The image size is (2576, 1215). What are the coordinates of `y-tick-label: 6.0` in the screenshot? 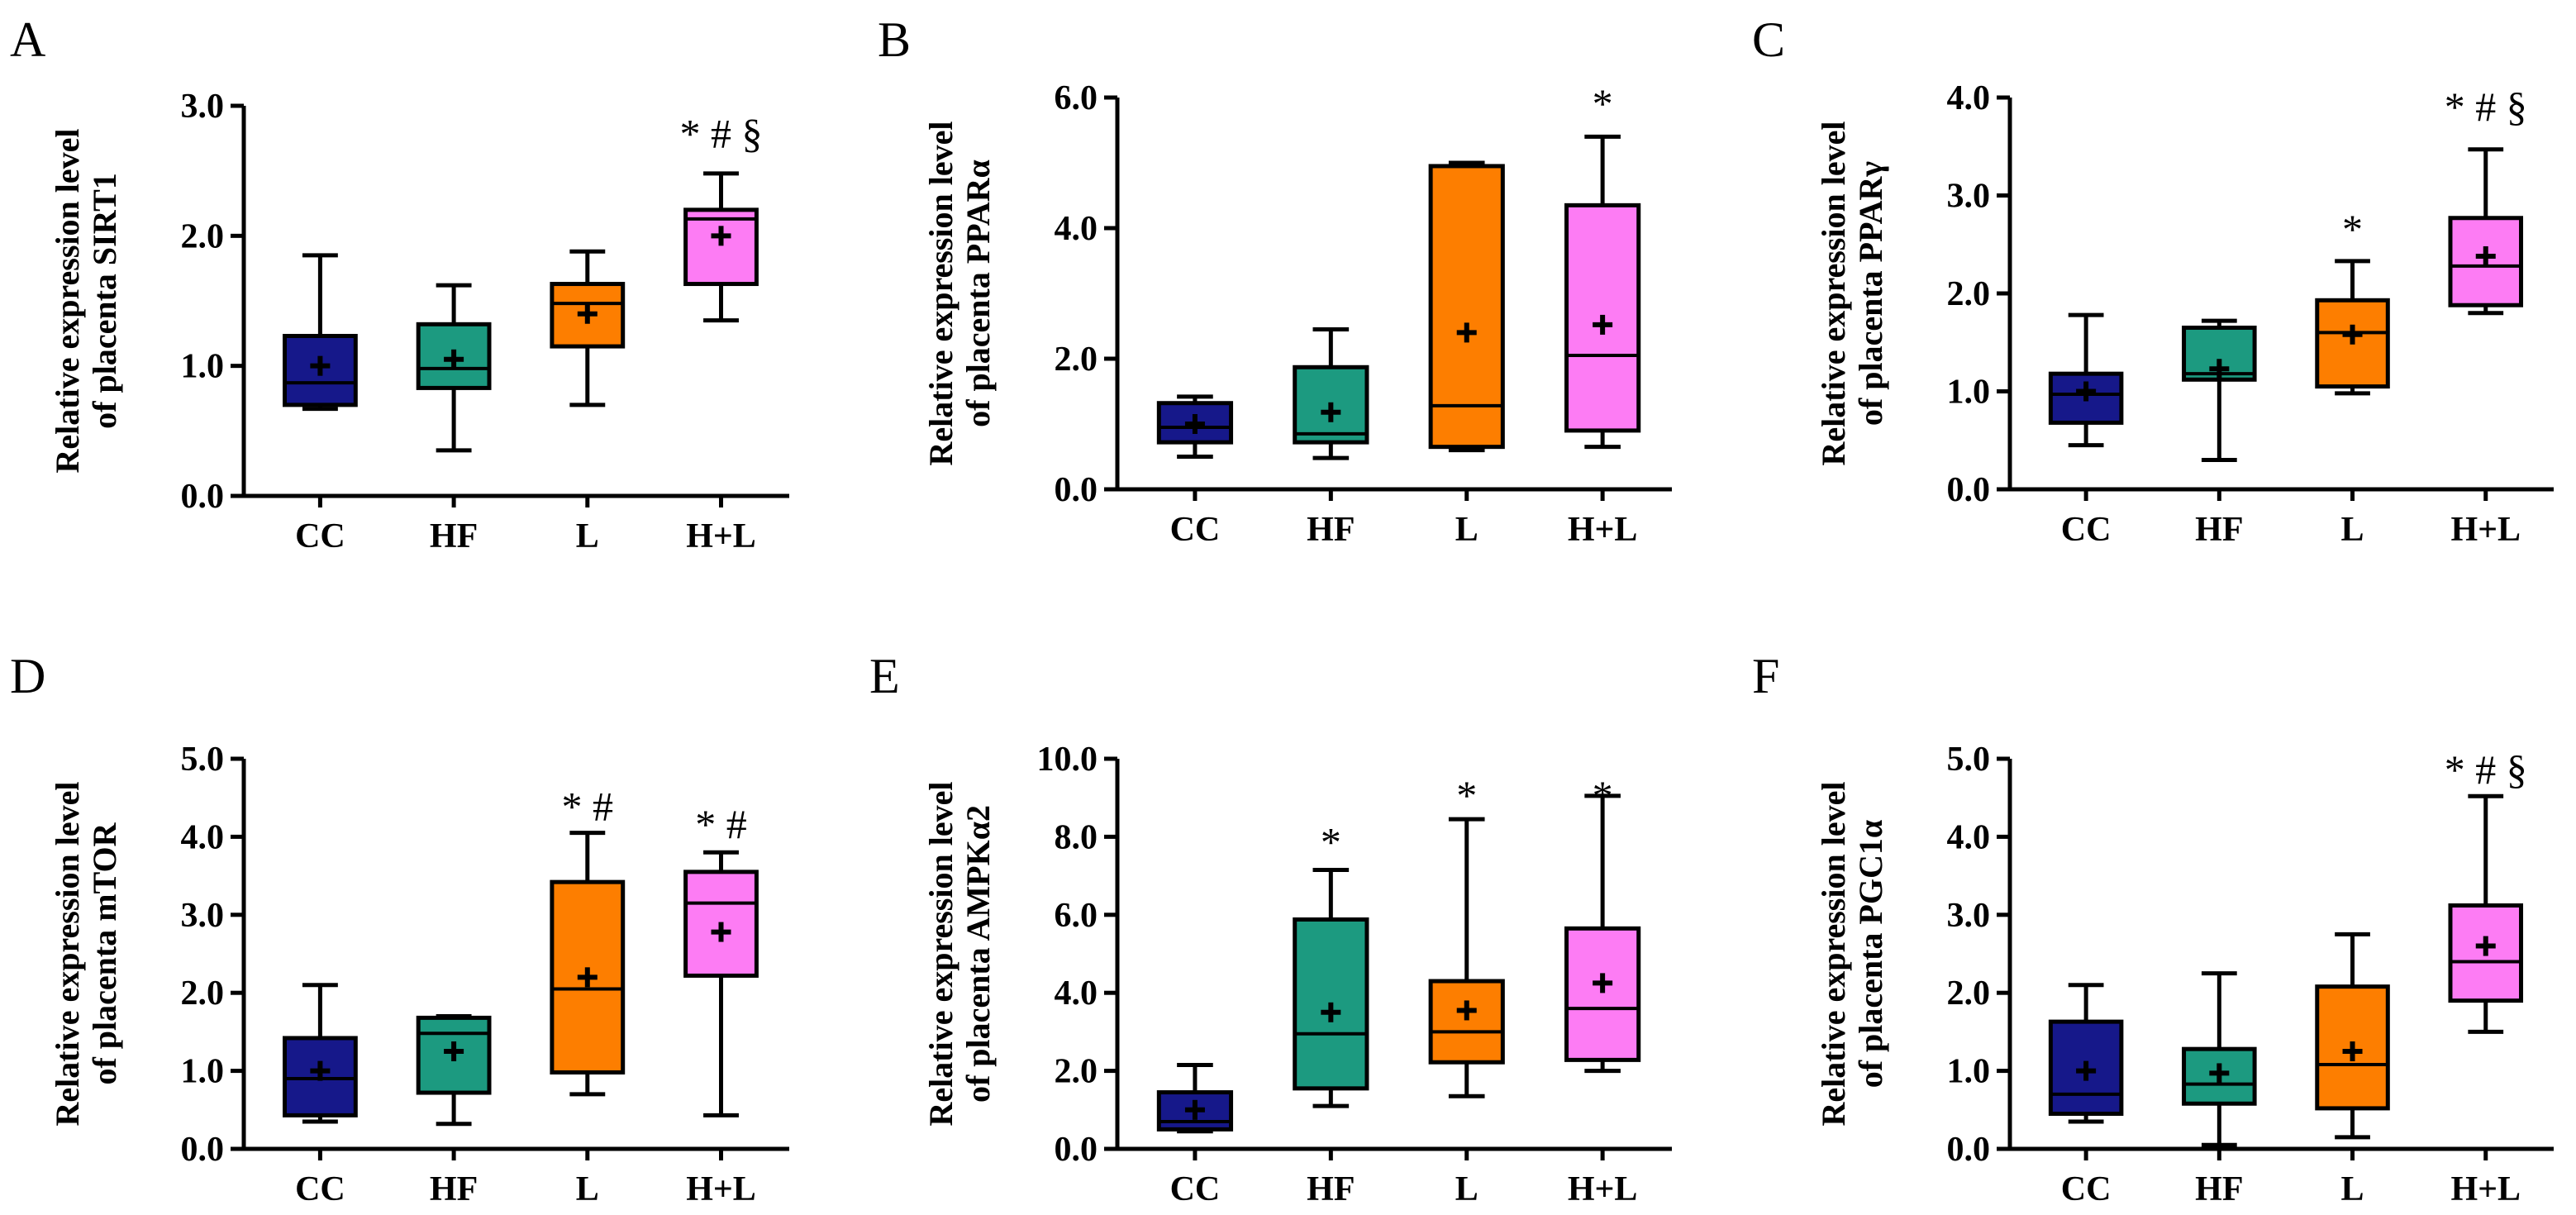 It's located at (1076, 98).